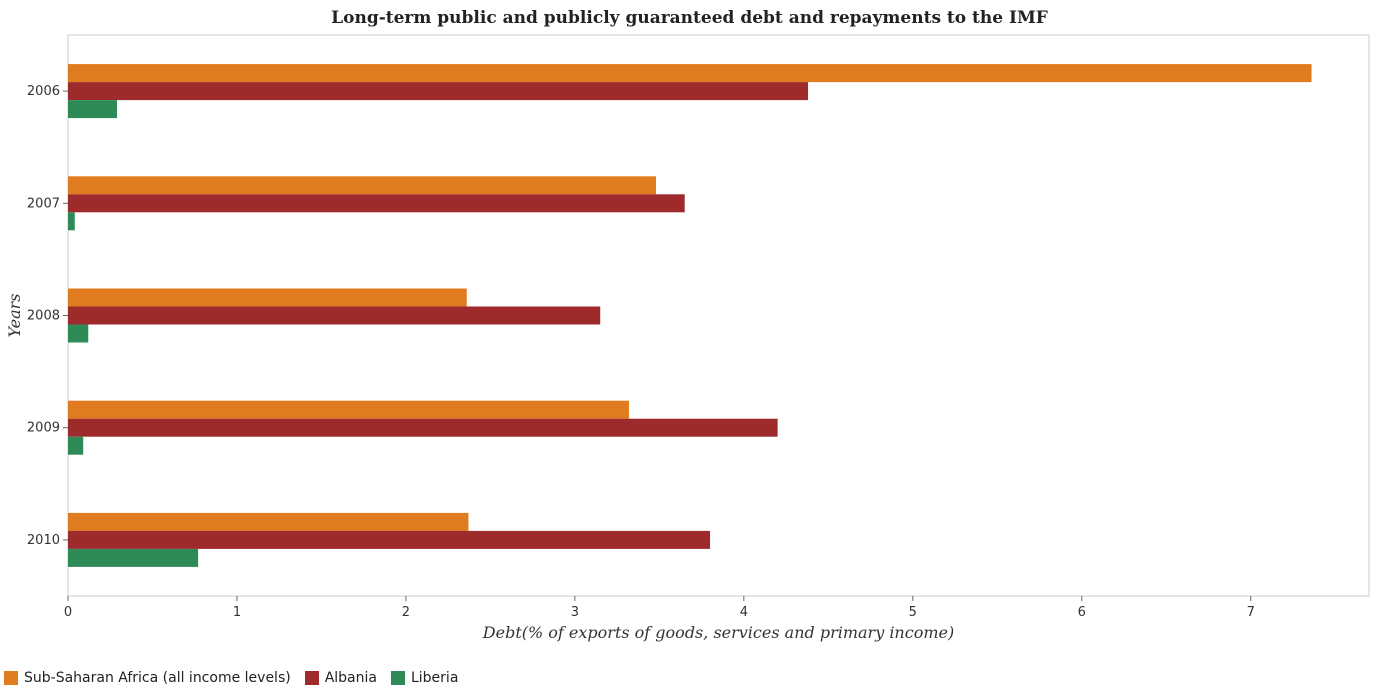 The height and width of the screenshot is (700, 1379). Describe the element at coordinates (157, 678) in the screenshot. I see `legend-label-0: Sub-Saharan Africa (all income levels)` at that location.